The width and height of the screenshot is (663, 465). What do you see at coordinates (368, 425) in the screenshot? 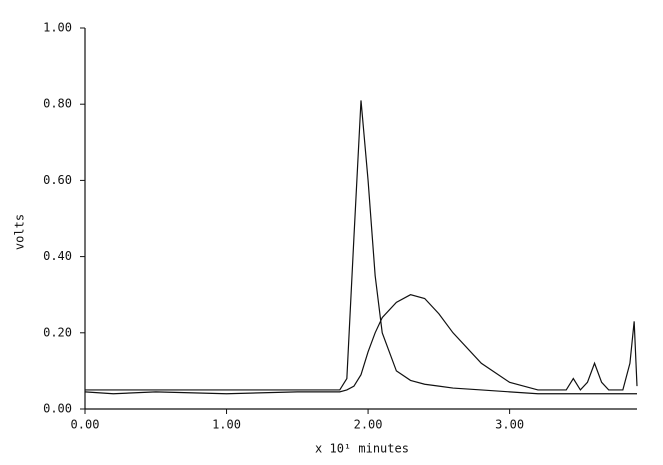
I see `x-tick-label: 2.00` at bounding box center [368, 425].